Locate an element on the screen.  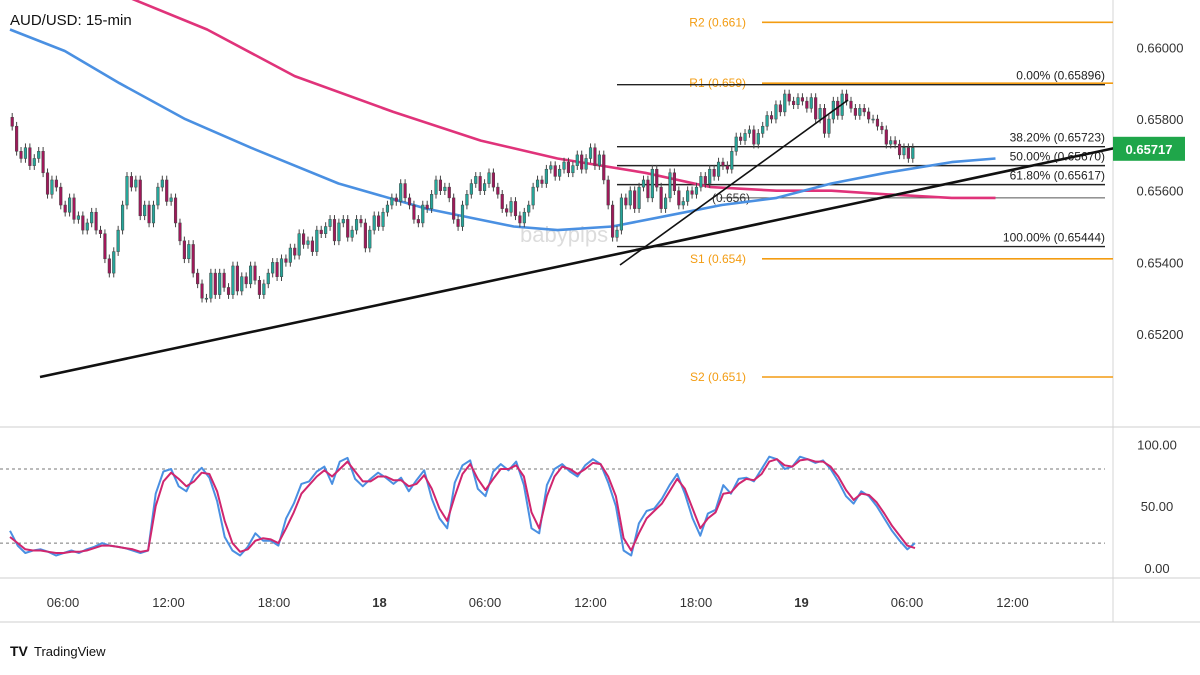
pivot-label-2: S1 (0.654) is located at coordinates (718, 259).